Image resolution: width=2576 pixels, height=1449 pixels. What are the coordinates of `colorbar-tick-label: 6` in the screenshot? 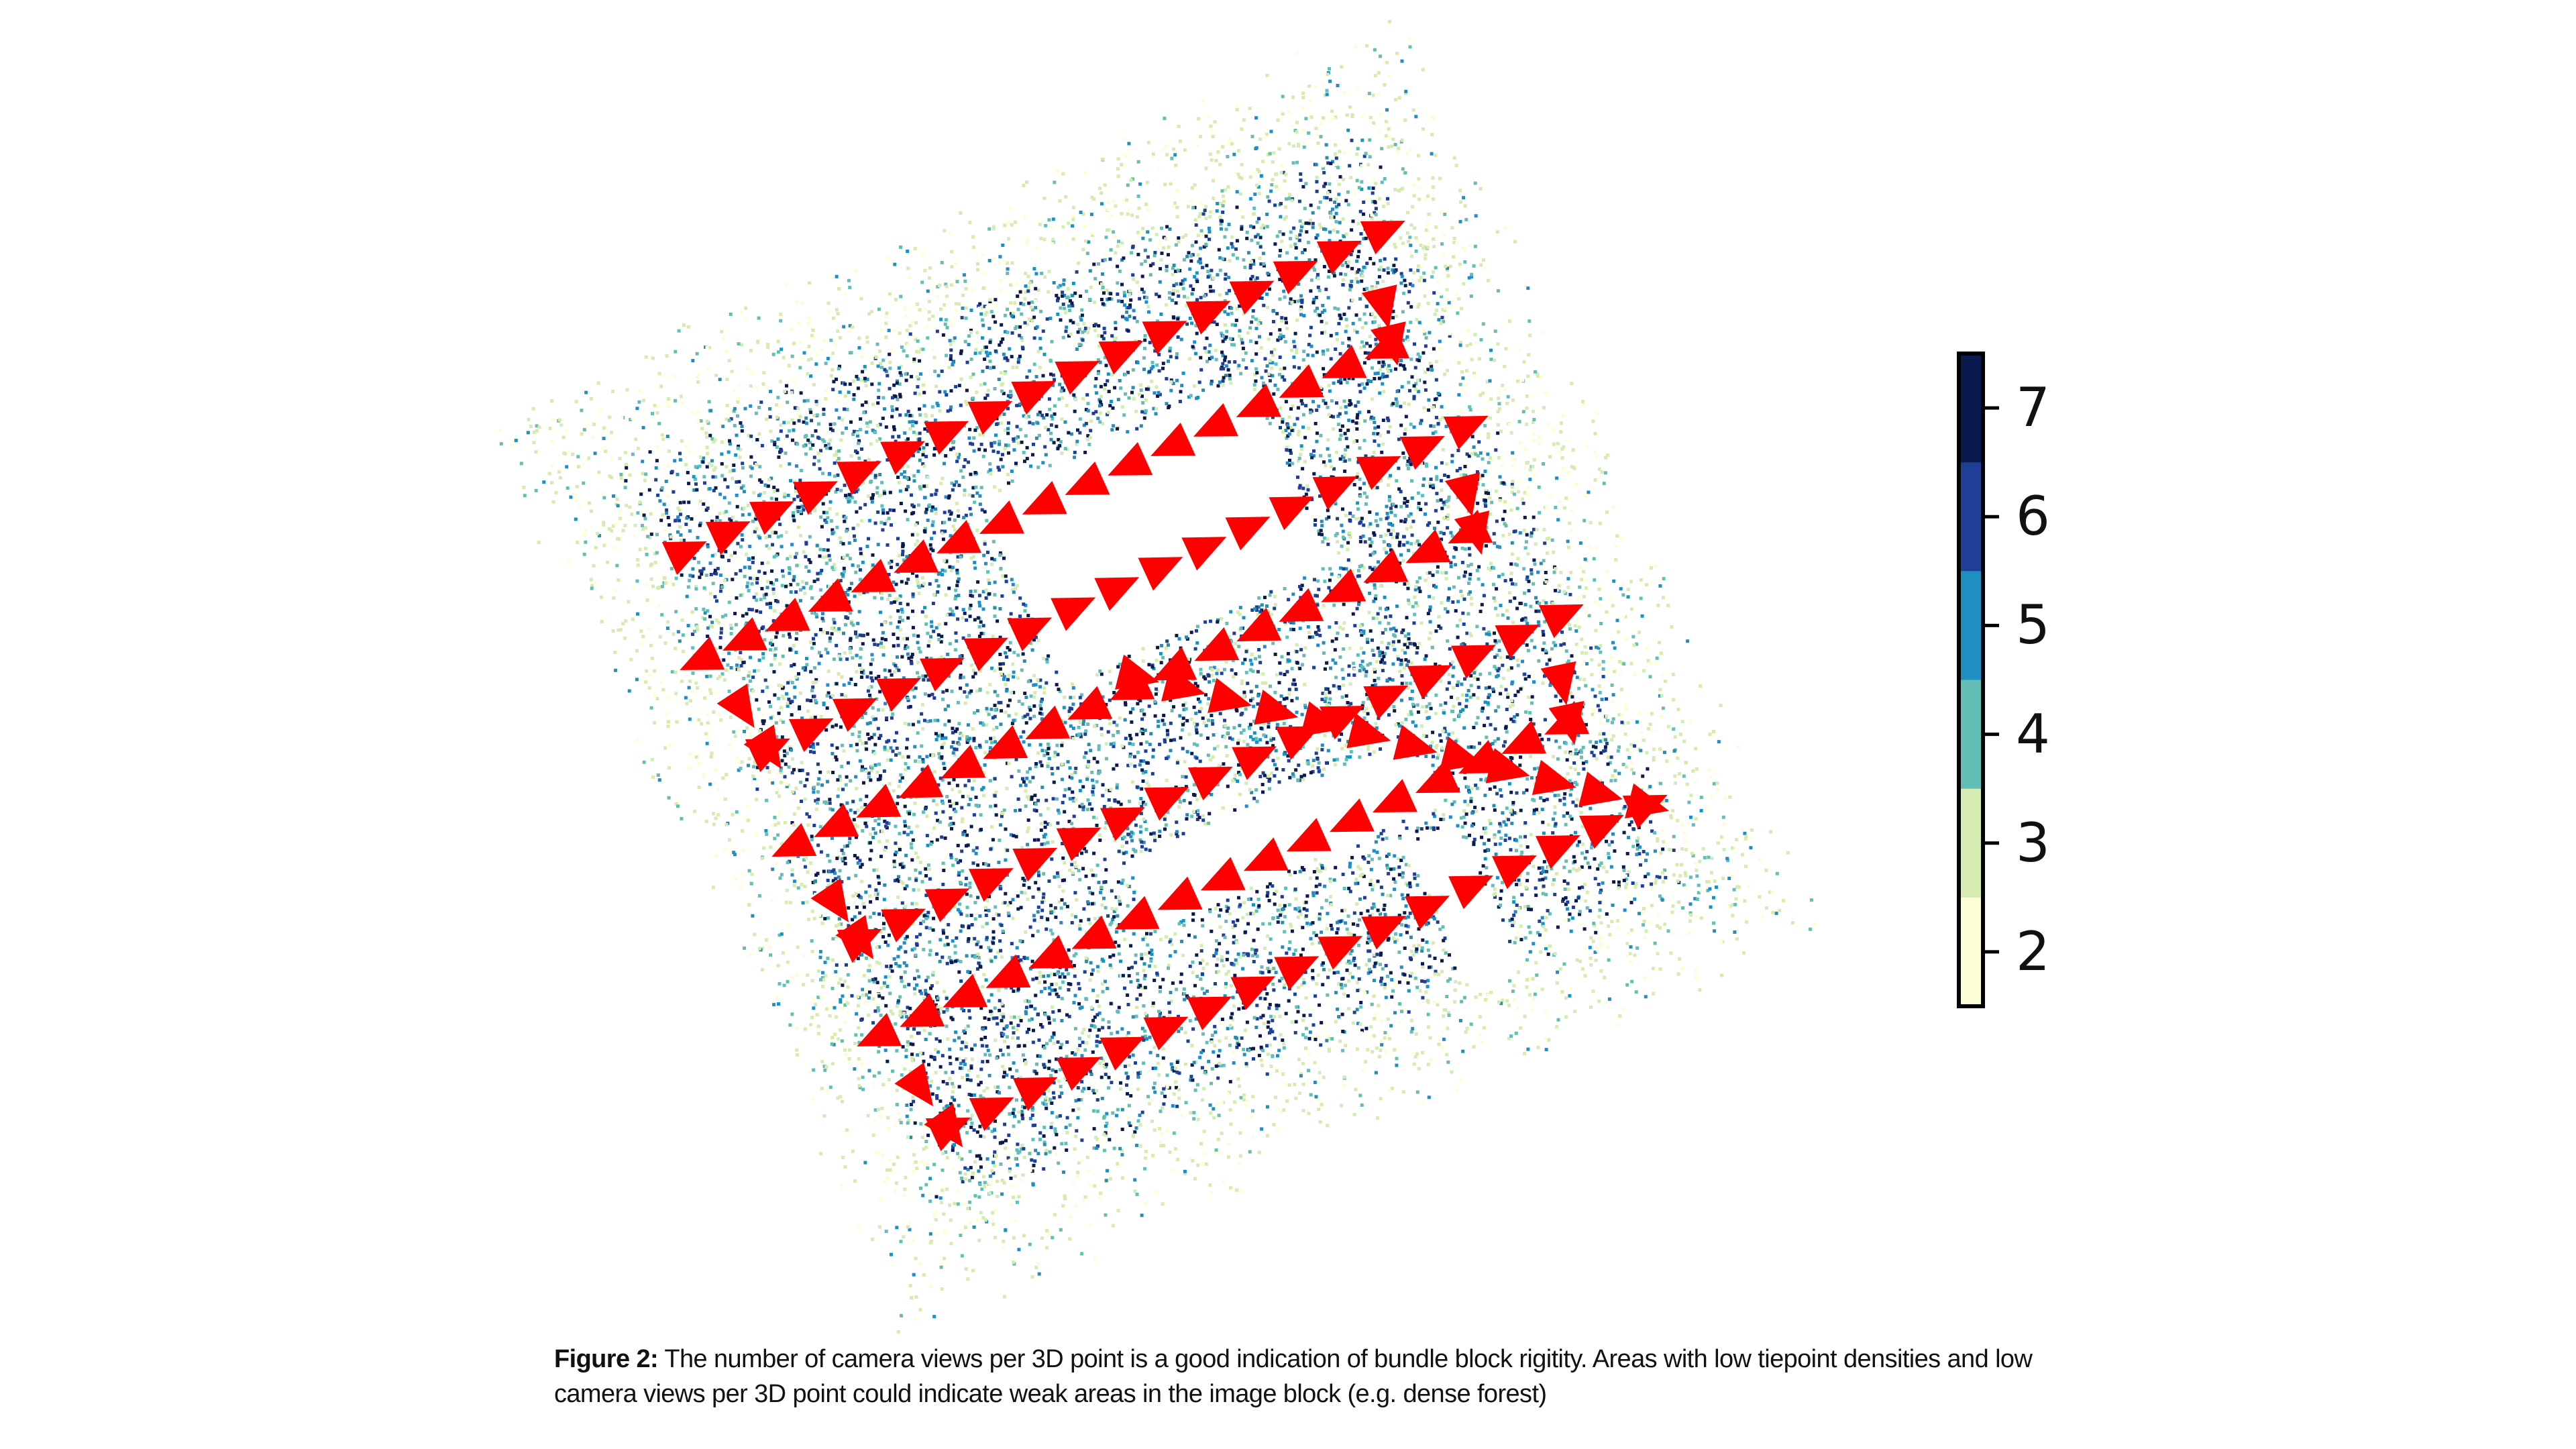 It's located at (2033, 516).